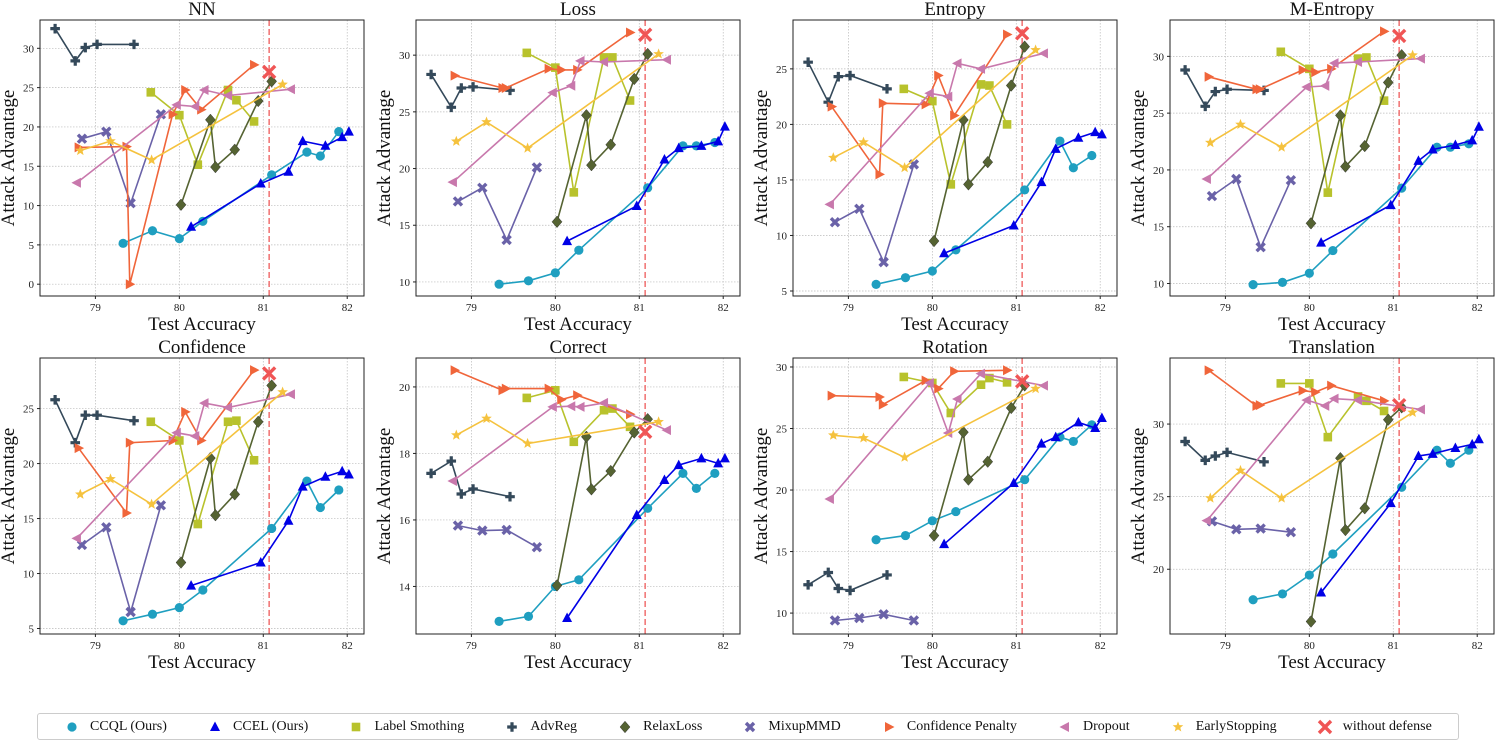 The height and width of the screenshot is (744, 1498). I want to click on x-tick-label: 81, so click(1016, 308).